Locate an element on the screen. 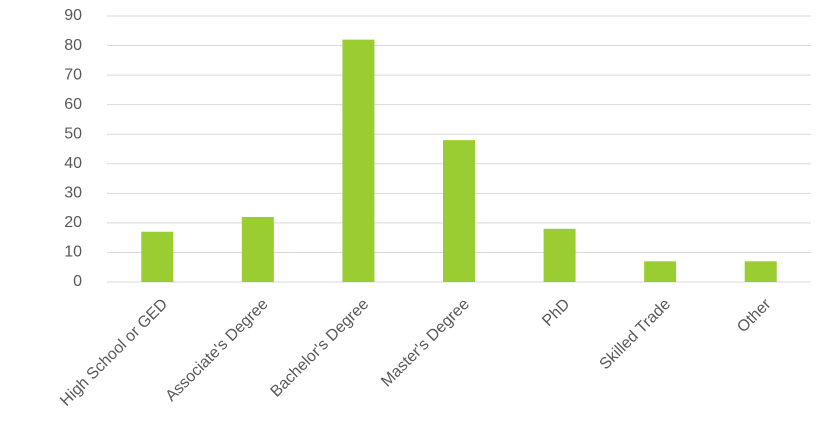  y-tick-label: 70 is located at coordinates (73, 74).